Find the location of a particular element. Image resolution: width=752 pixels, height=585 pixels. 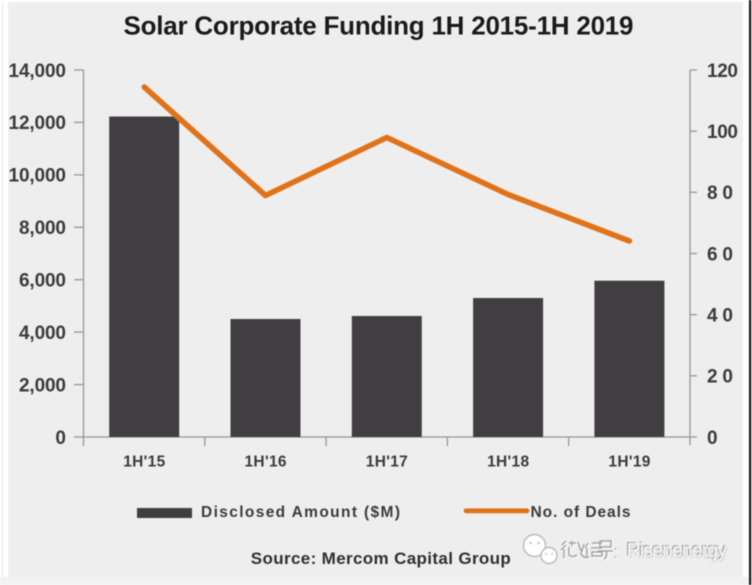

svg-text: 100 is located at coordinates (722, 132).